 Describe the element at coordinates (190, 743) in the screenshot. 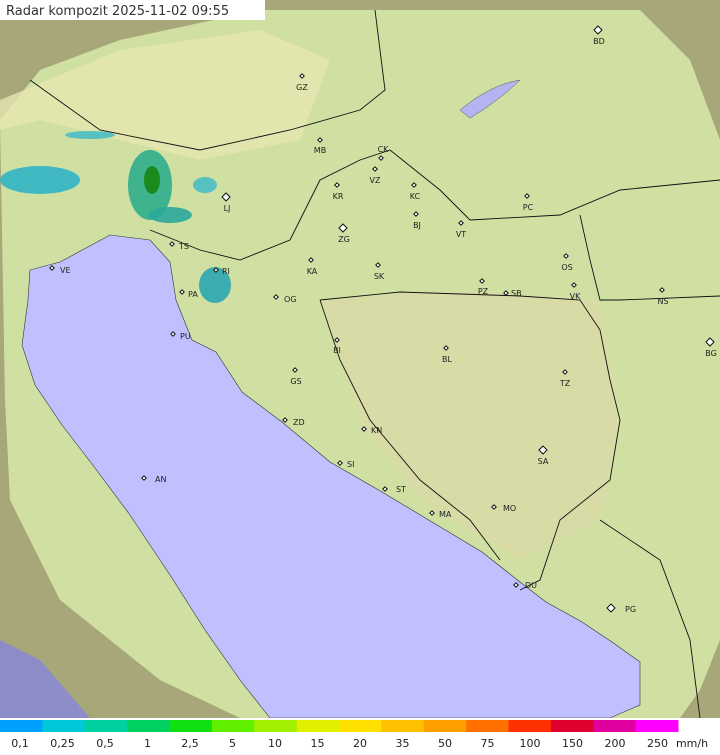

I see `legend-label: 2,5` at that location.